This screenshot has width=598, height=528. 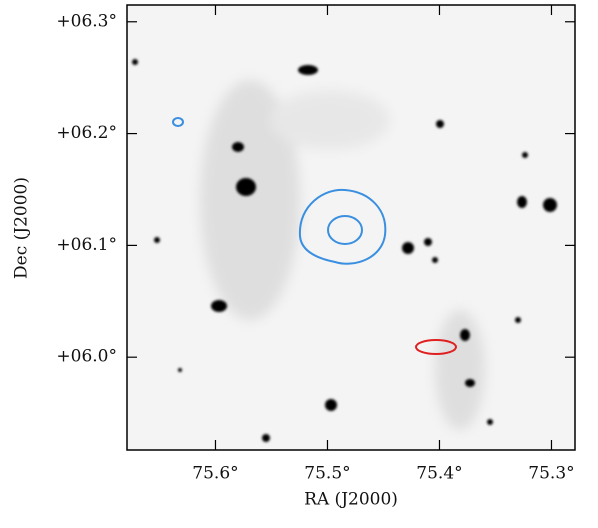 I want to click on y-axis-label: Dec (J2000), so click(x=22, y=228).